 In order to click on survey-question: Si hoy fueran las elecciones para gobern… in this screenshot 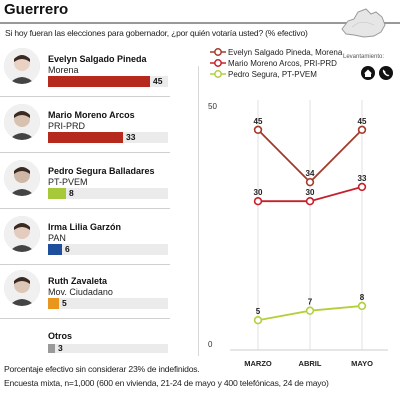, I will do `click(156, 33)`.